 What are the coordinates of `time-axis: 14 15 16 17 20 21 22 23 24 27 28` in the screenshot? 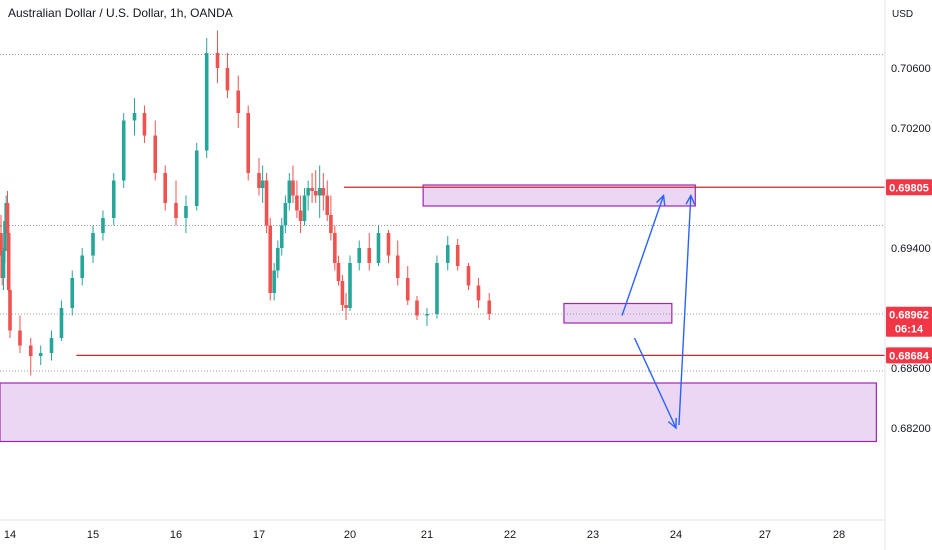 It's located at (424, 535).